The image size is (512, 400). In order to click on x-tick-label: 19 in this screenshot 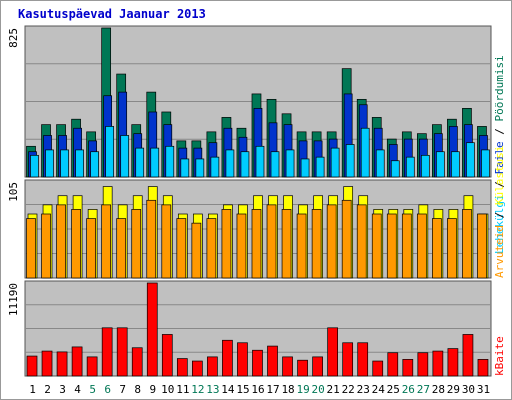, I will do `click(302, 389)`.